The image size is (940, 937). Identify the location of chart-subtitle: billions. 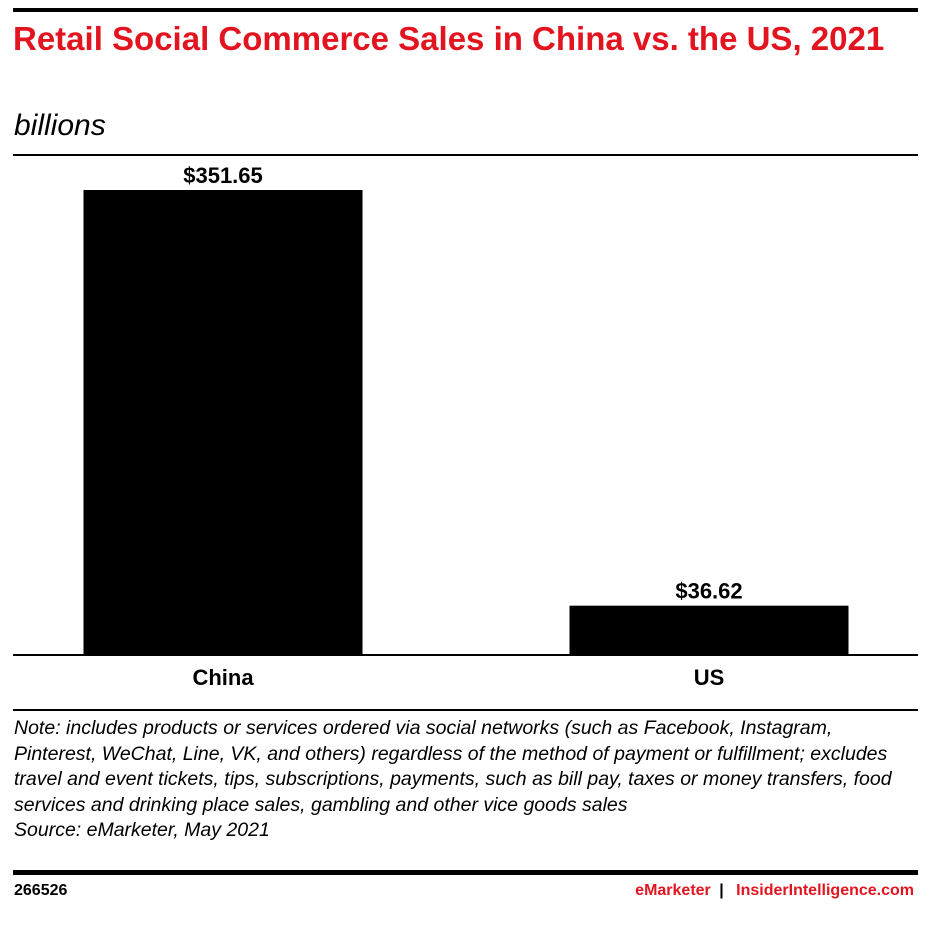
(60, 125).